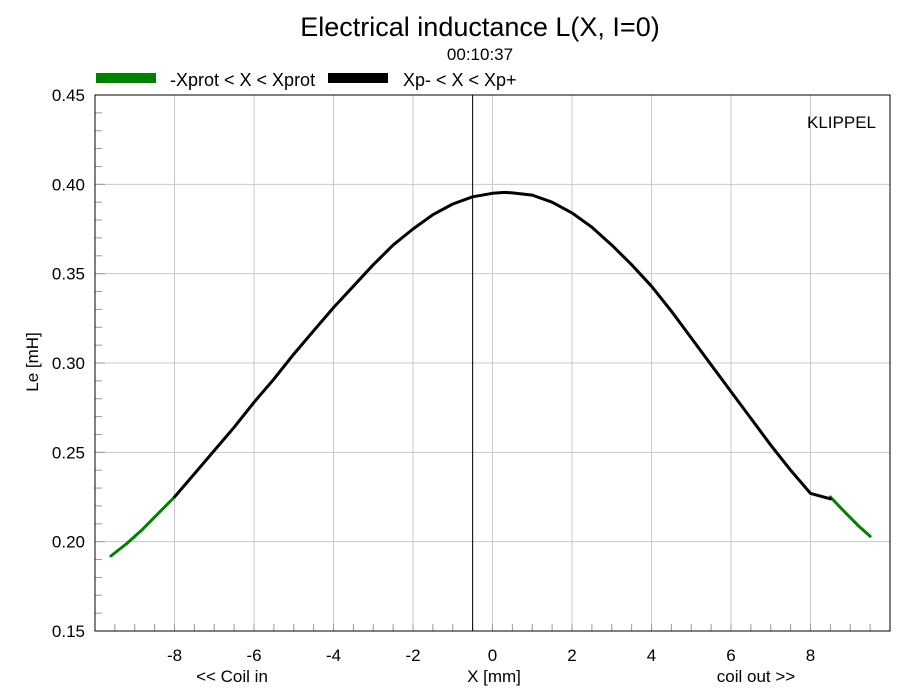 This screenshot has width=924, height=696. I want to click on legend-swatch-green, so click(126, 78).